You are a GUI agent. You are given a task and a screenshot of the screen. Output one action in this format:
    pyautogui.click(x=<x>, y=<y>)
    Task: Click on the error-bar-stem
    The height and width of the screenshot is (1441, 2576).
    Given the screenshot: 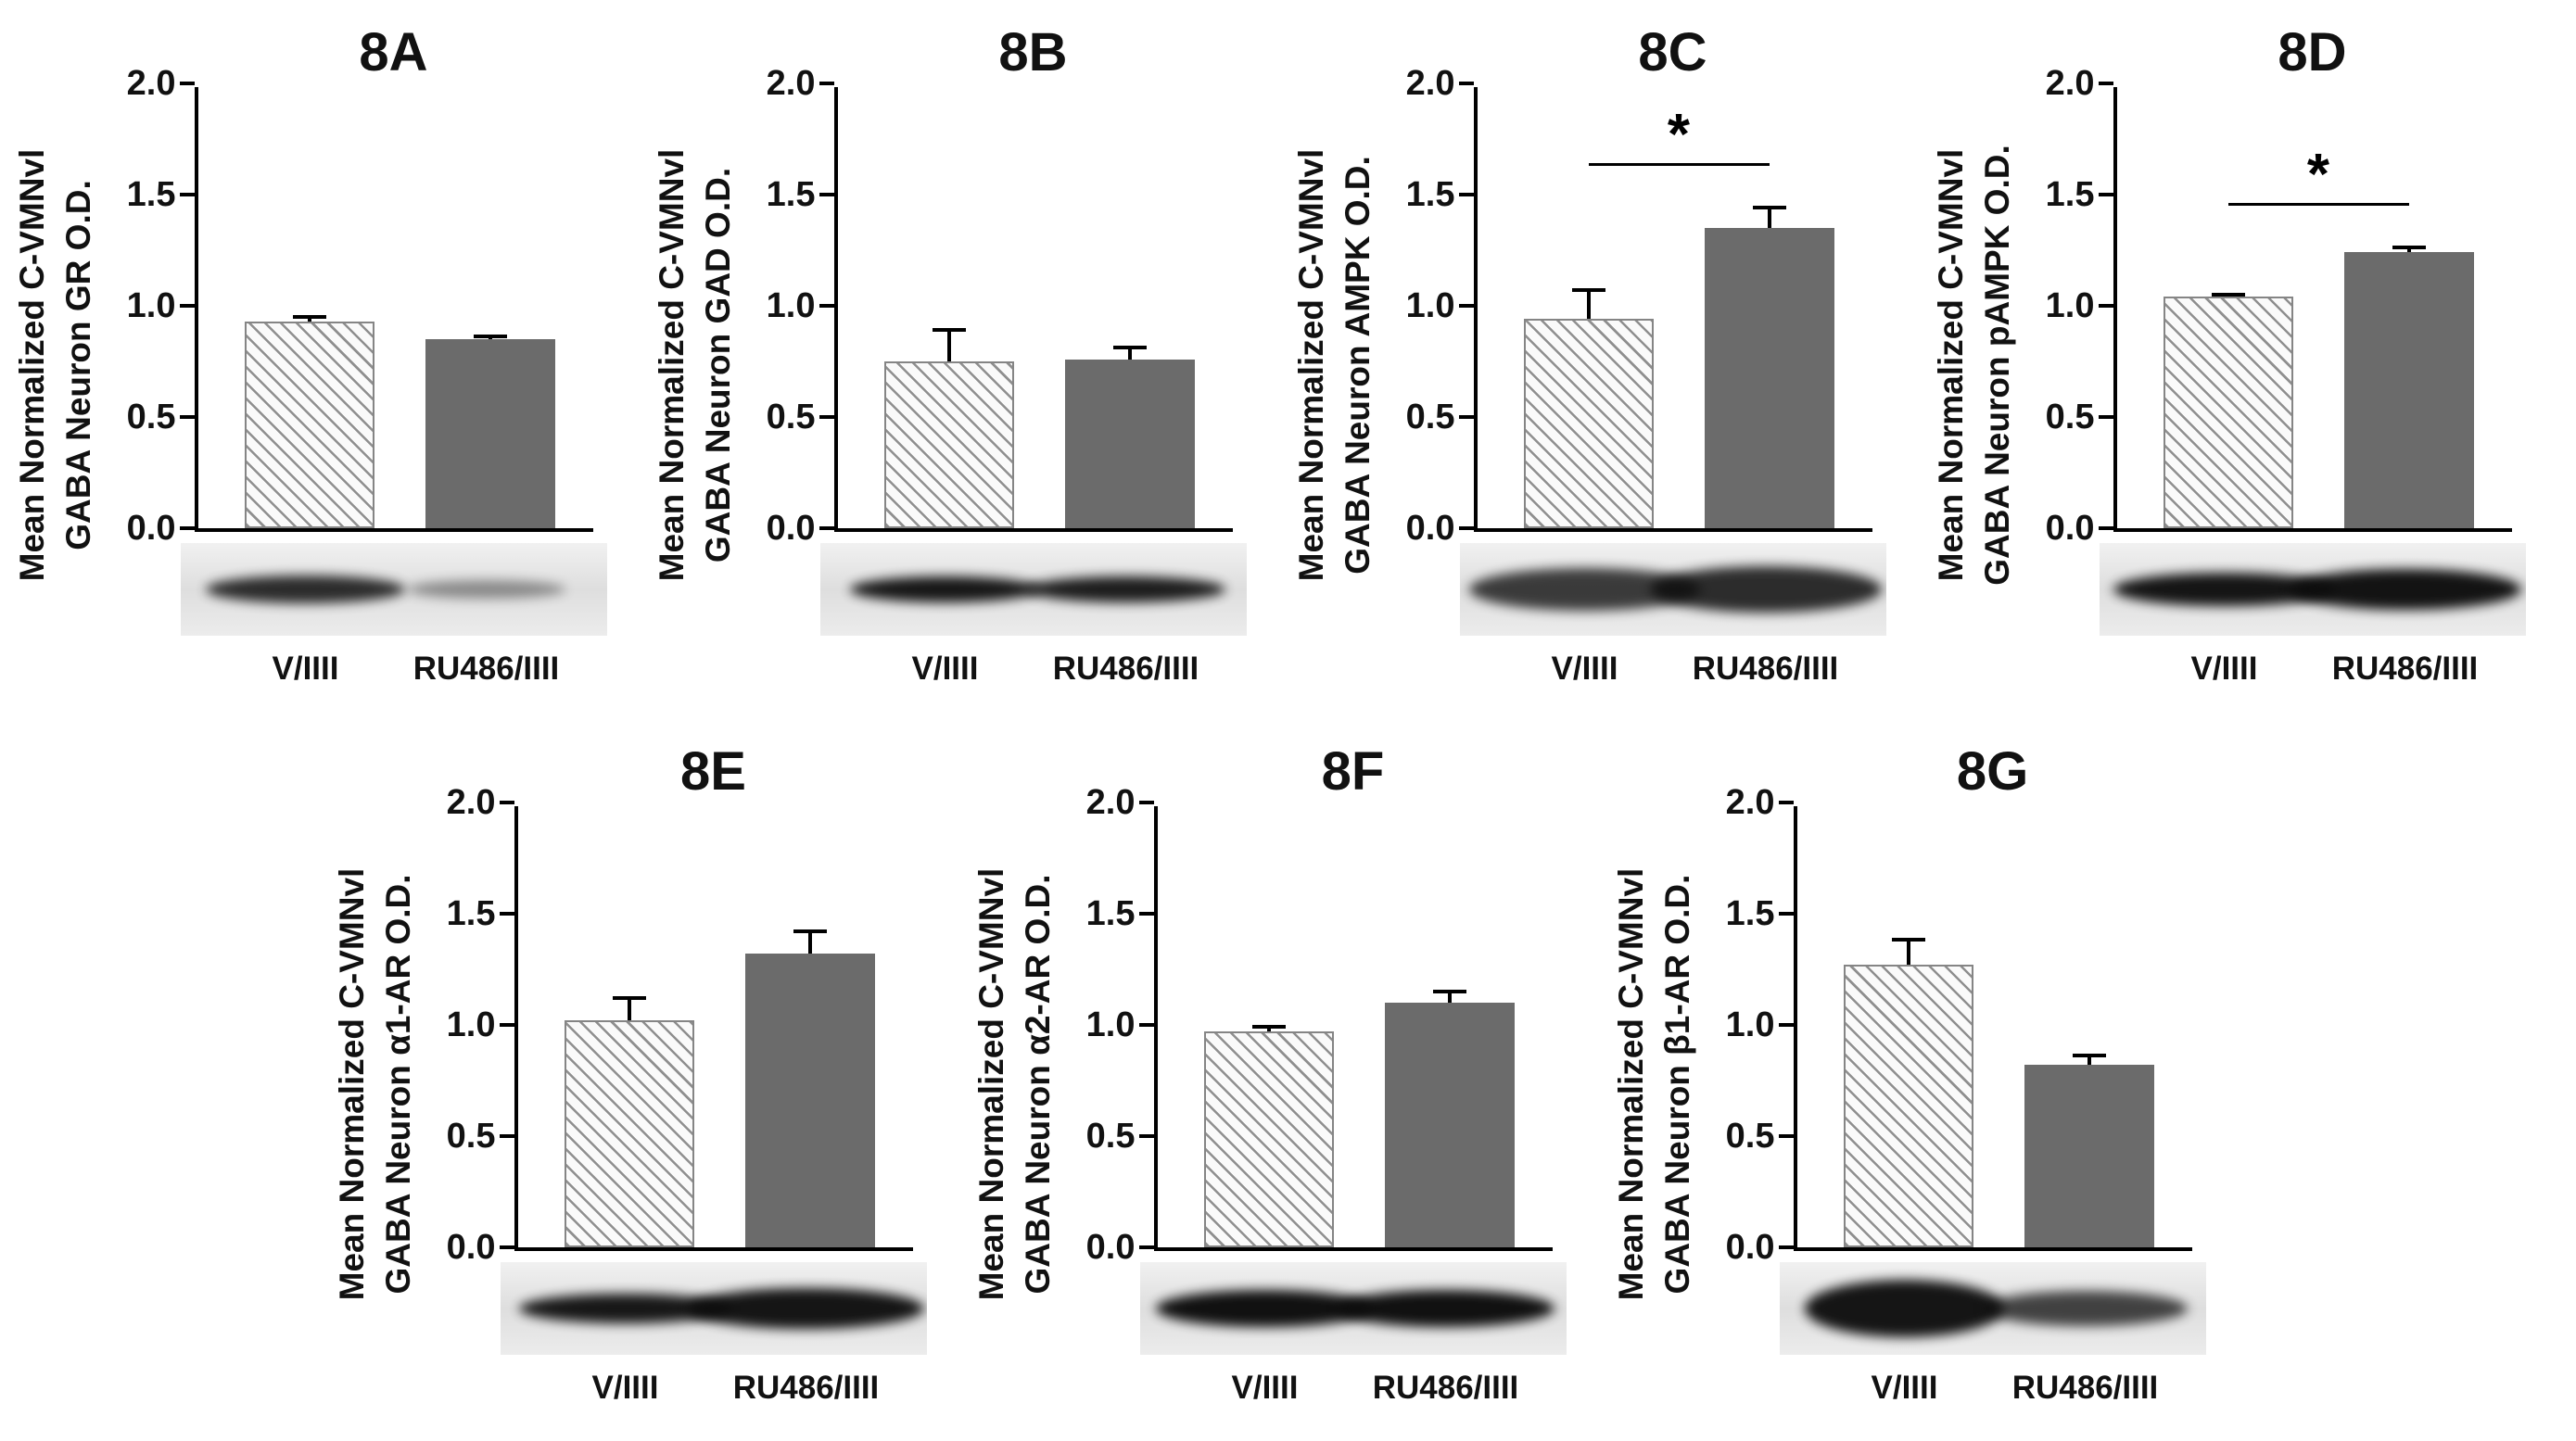 What is the action you would take?
    pyautogui.click(x=949, y=354)
    